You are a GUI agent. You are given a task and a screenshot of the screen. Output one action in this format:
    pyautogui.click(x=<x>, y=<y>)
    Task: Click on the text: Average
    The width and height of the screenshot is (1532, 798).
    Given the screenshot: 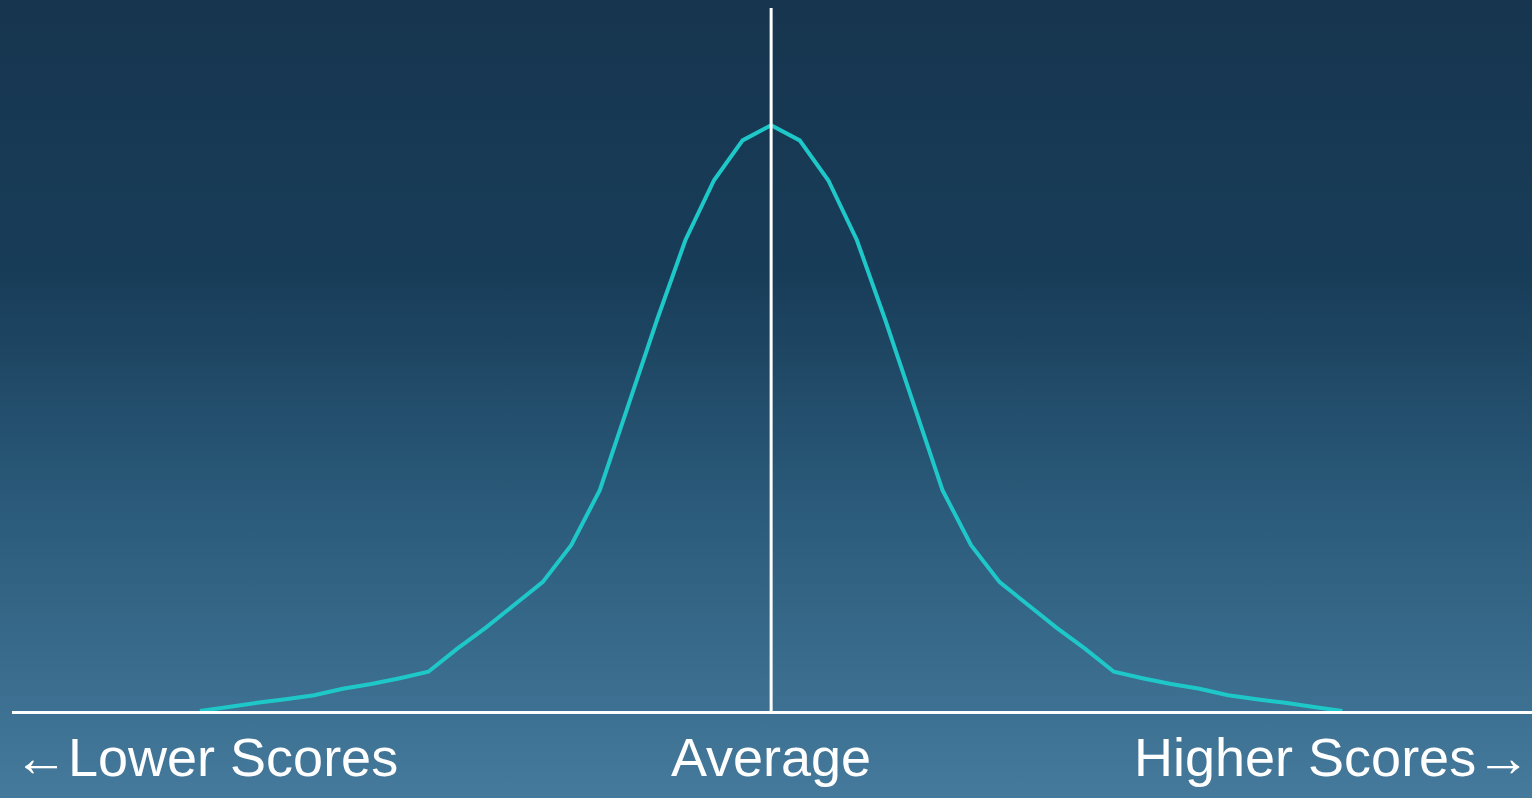 What is the action you would take?
    pyautogui.click(x=771, y=757)
    